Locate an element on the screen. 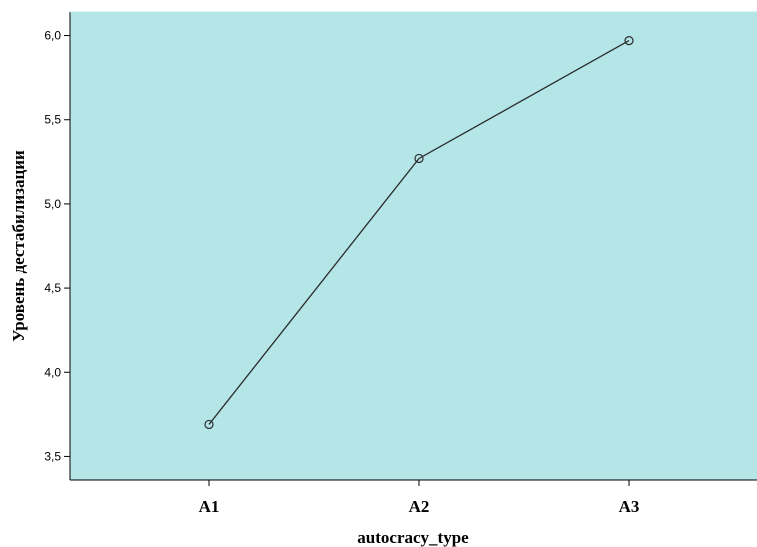  x-tick-label: A3 is located at coordinates (629, 506).